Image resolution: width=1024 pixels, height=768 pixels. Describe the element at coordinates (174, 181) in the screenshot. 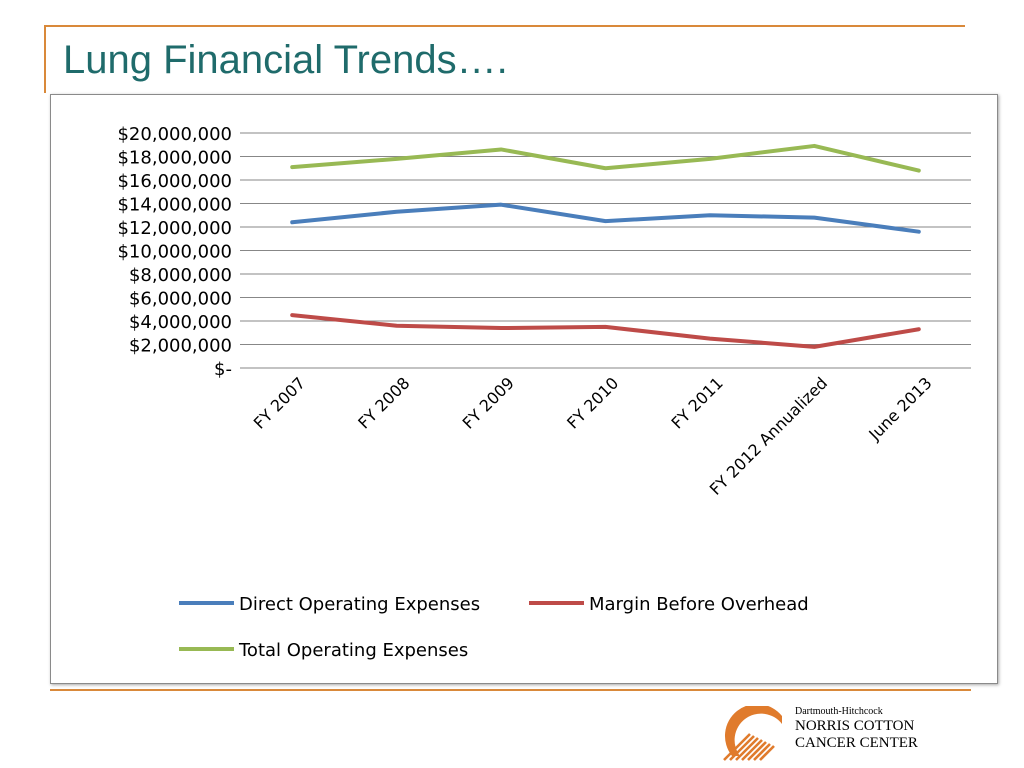

I see `y-tick-label: $16,000,000` at that location.